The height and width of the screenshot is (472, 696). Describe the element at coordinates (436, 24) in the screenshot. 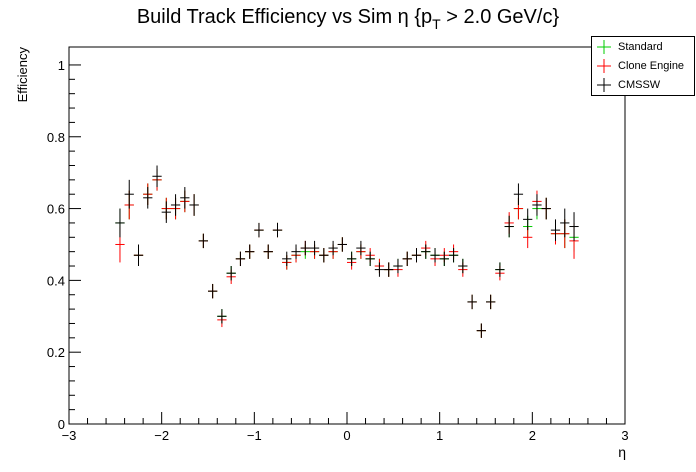

I see `chart-title-subscript: T` at that location.